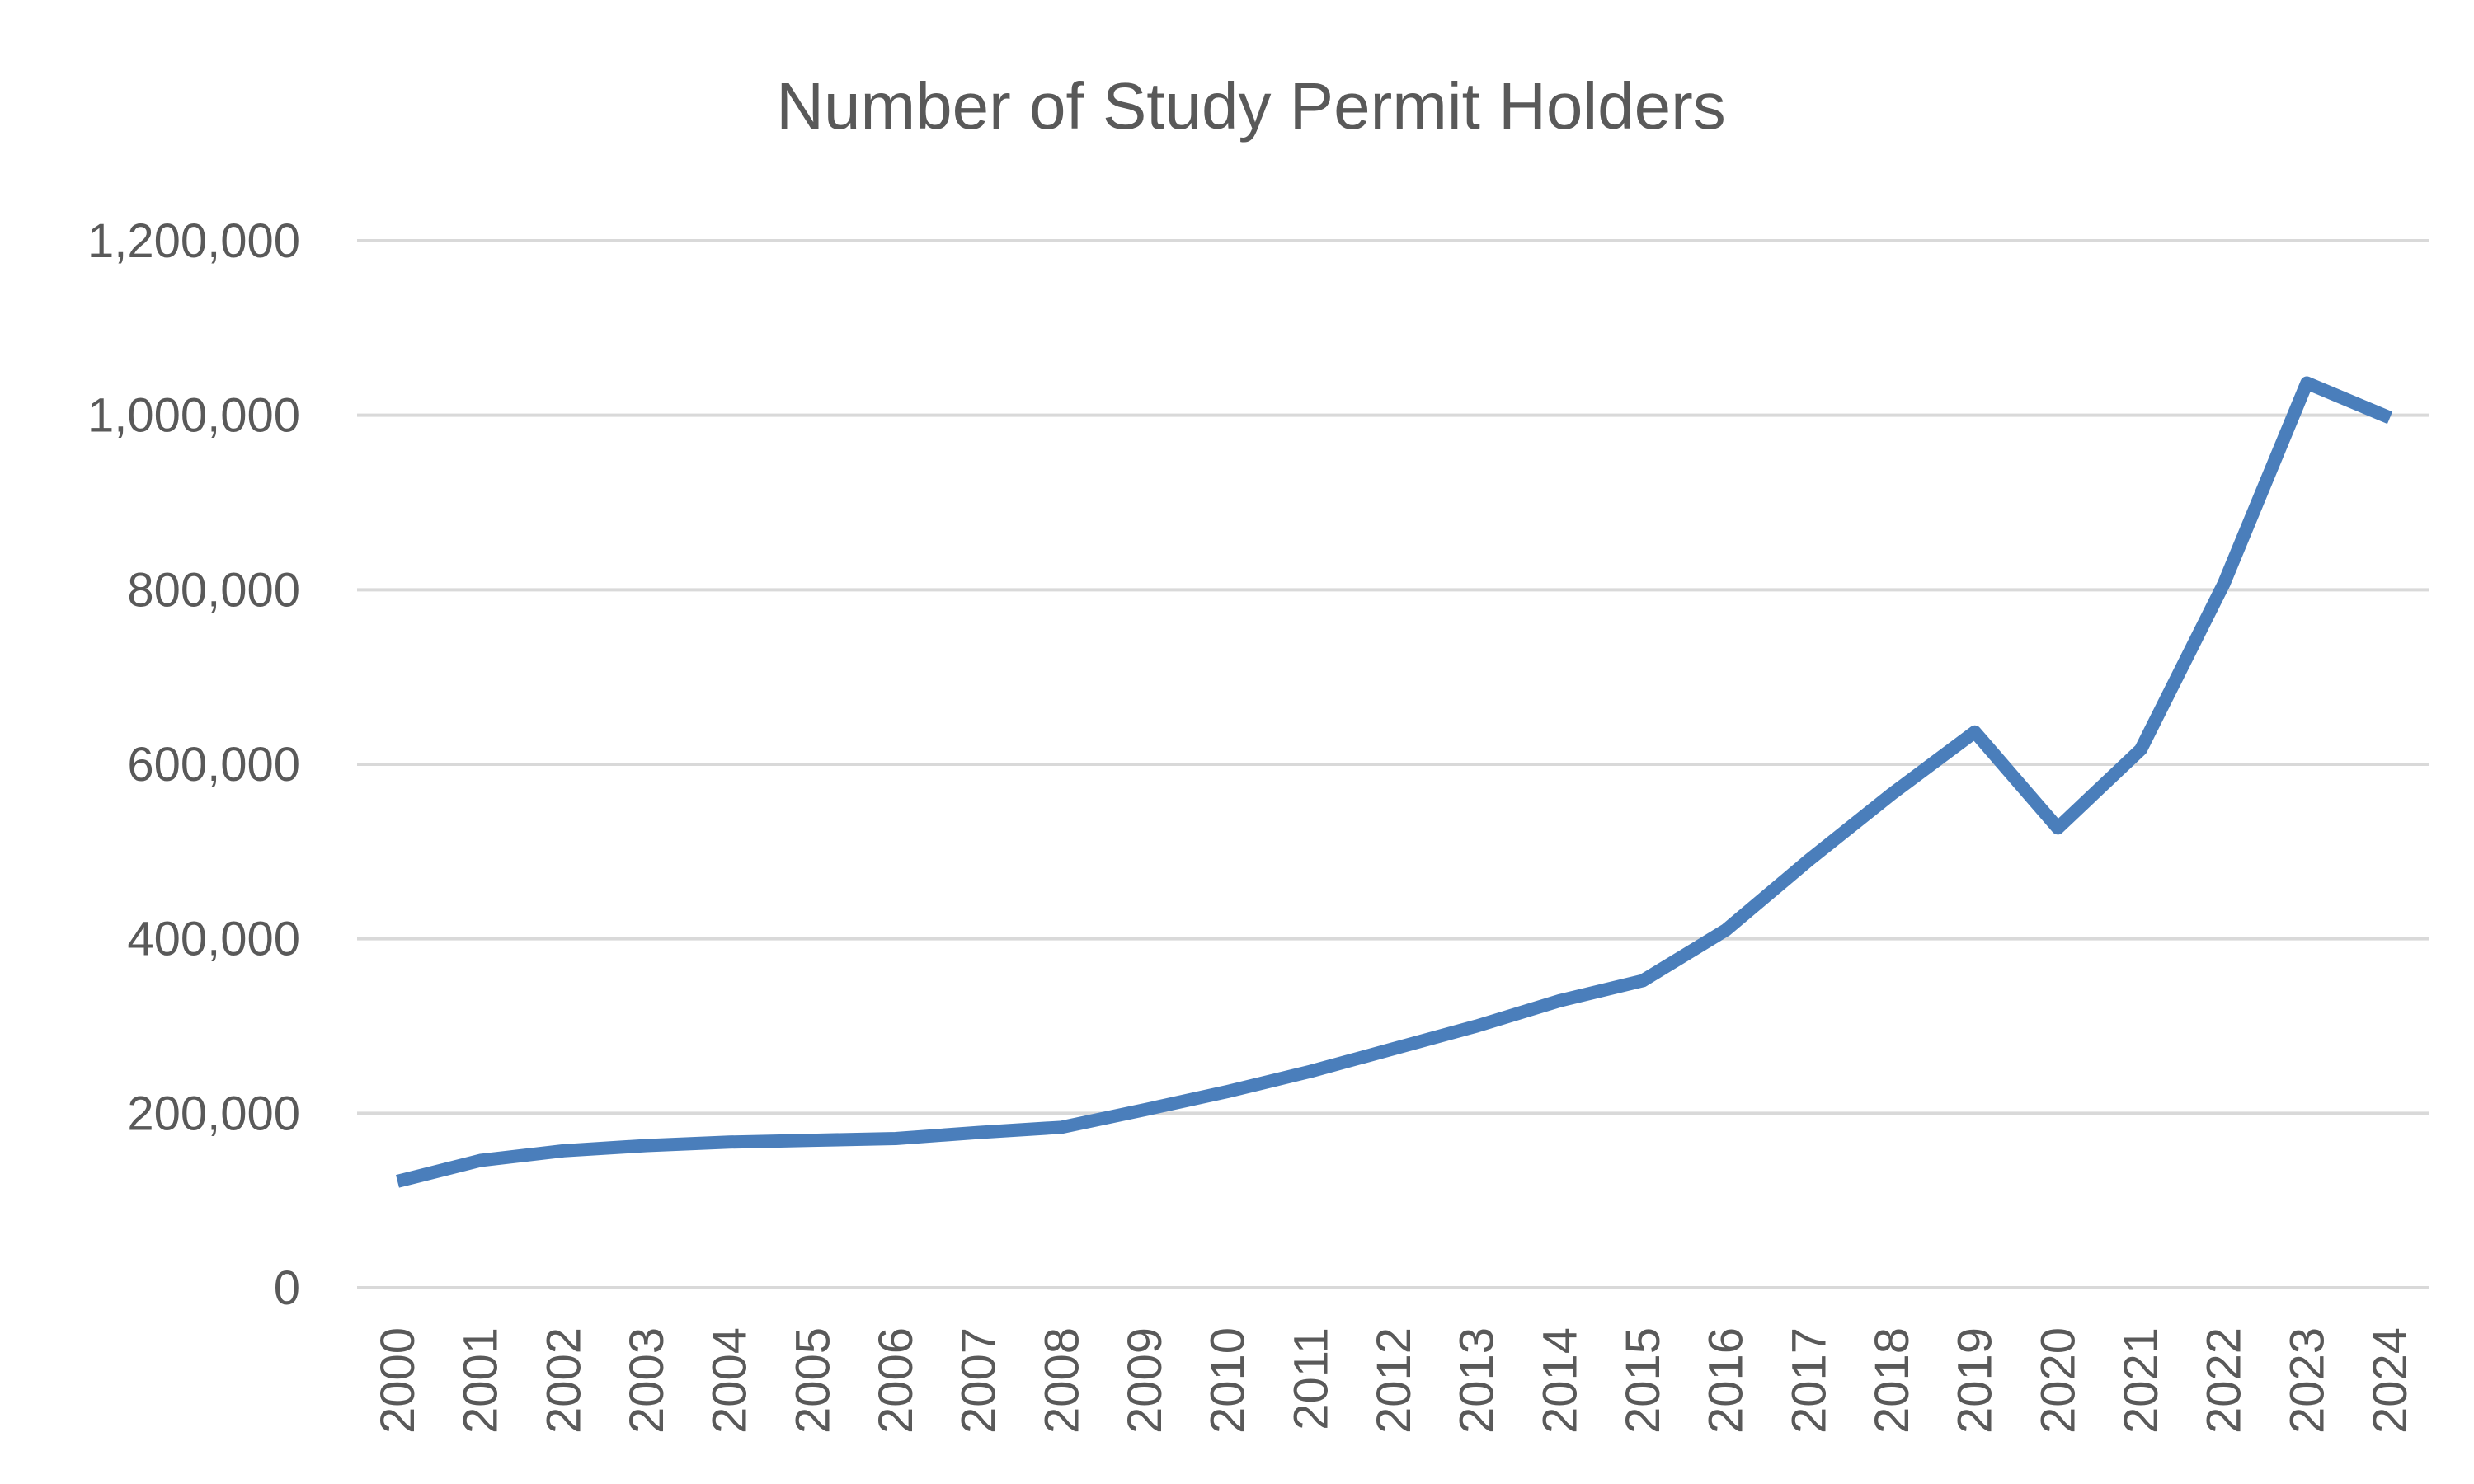 The width and height of the screenshot is (2474, 1484). Describe the element at coordinates (1251, 106) in the screenshot. I see `chart-title: Number of Study Permit Holders` at that location.